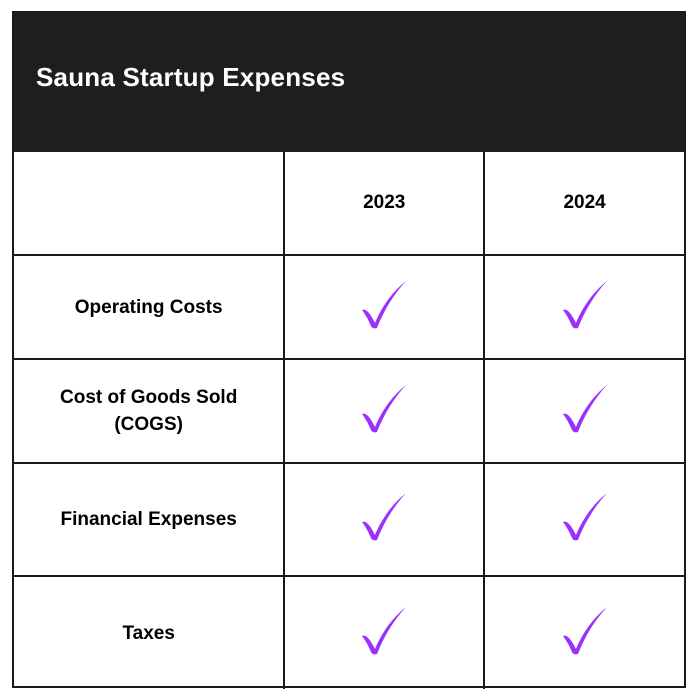 The height and width of the screenshot is (700, 700). I want to click on row-label-cell: Financial Expenses, so click(150, 519).